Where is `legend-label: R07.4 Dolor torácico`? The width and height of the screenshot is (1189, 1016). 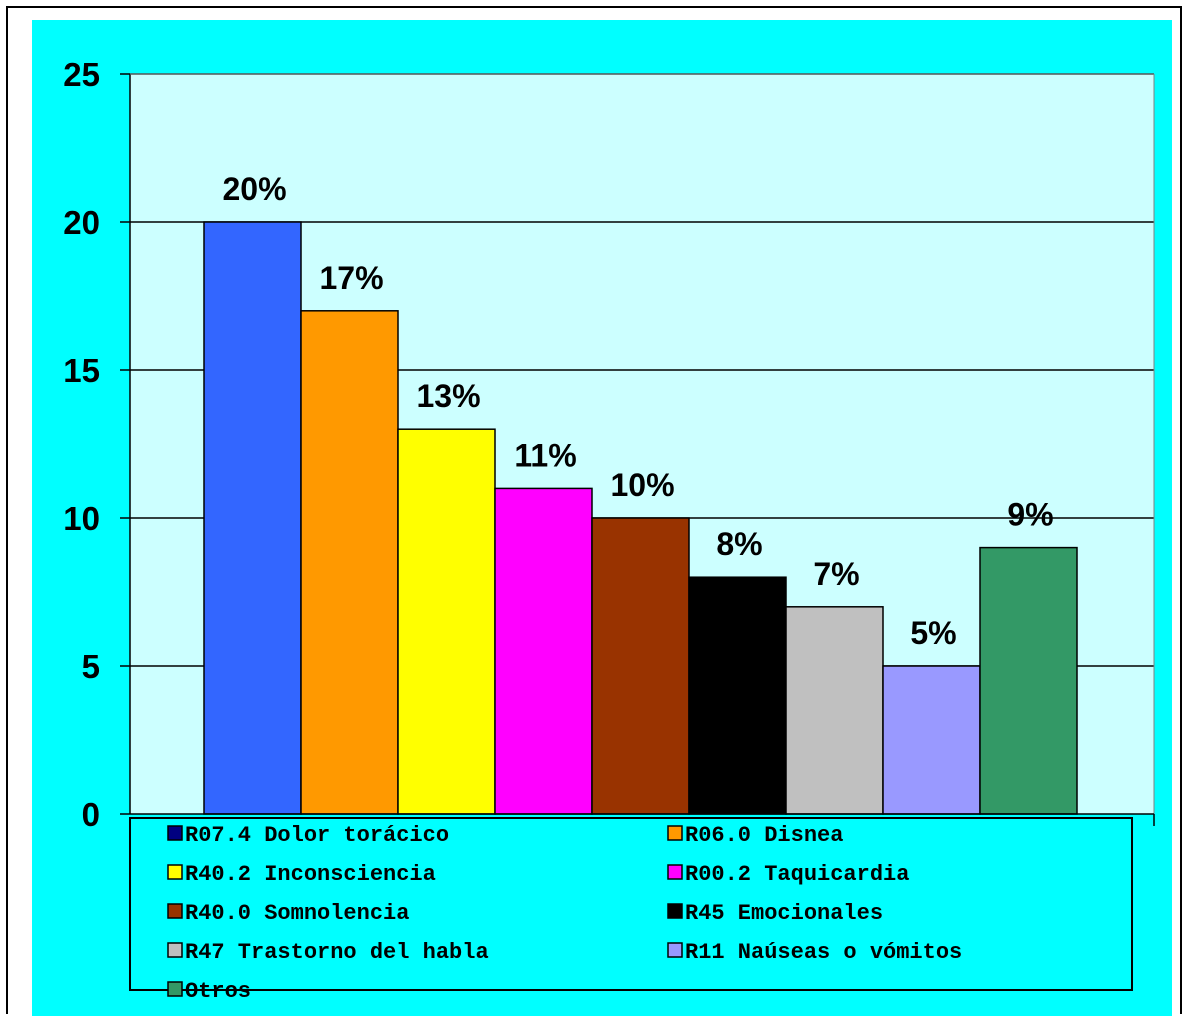
legend-label: R07.4 Dolor torácico is located at coordinates (317, 835).